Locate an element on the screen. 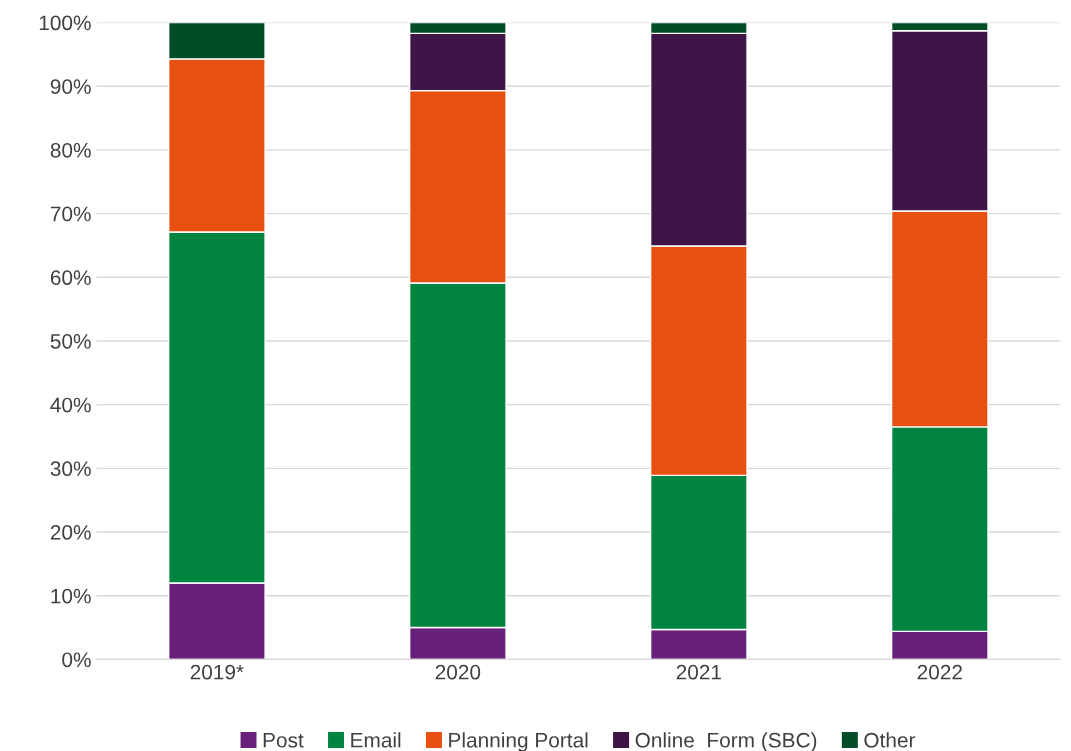 This screenshot has width=1071, height=751. y-tick-label: 0% is located at coordinates (76, 660).